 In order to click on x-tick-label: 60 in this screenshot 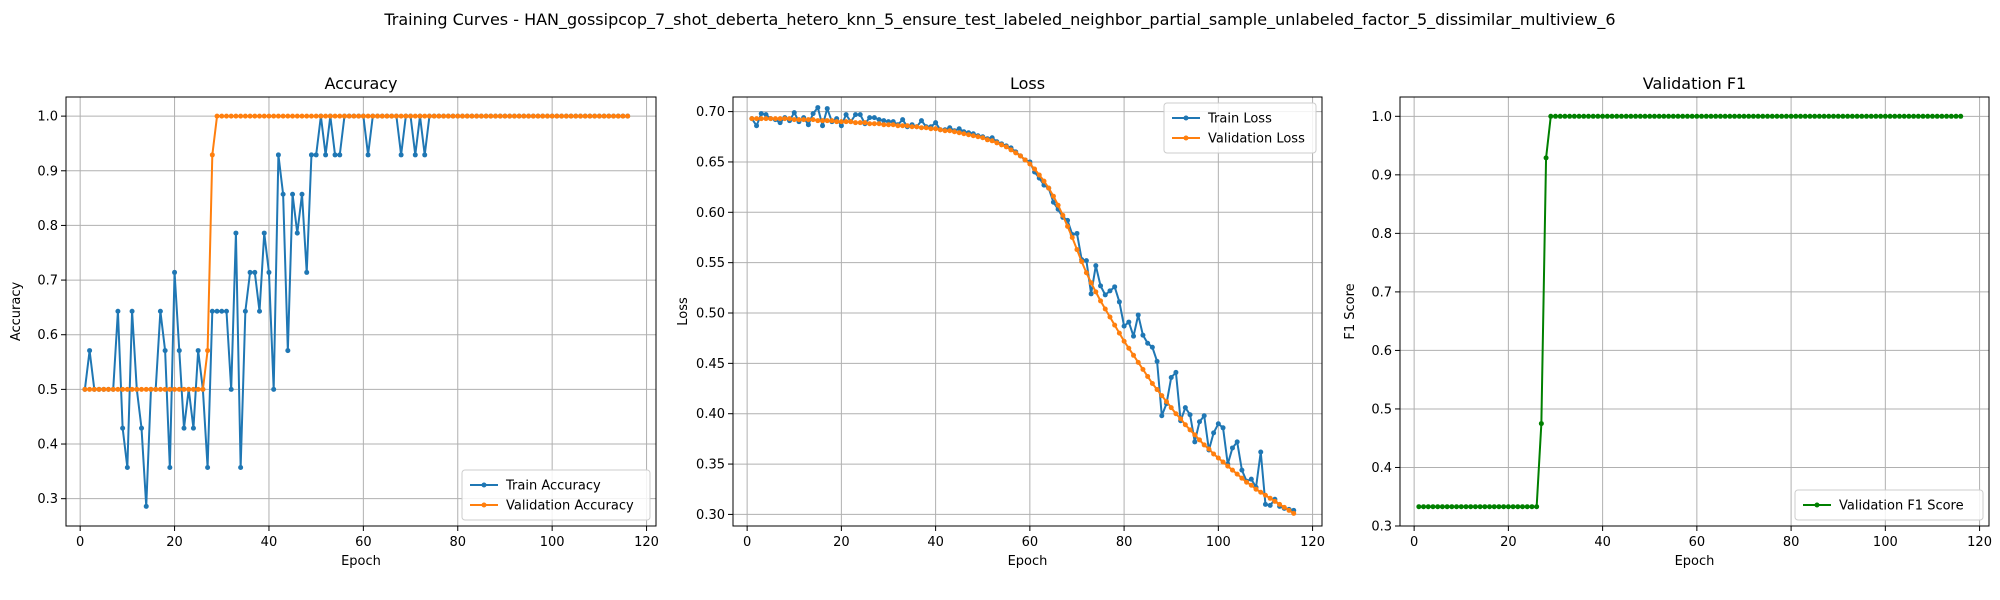, I will do `click(1030, 542)`.